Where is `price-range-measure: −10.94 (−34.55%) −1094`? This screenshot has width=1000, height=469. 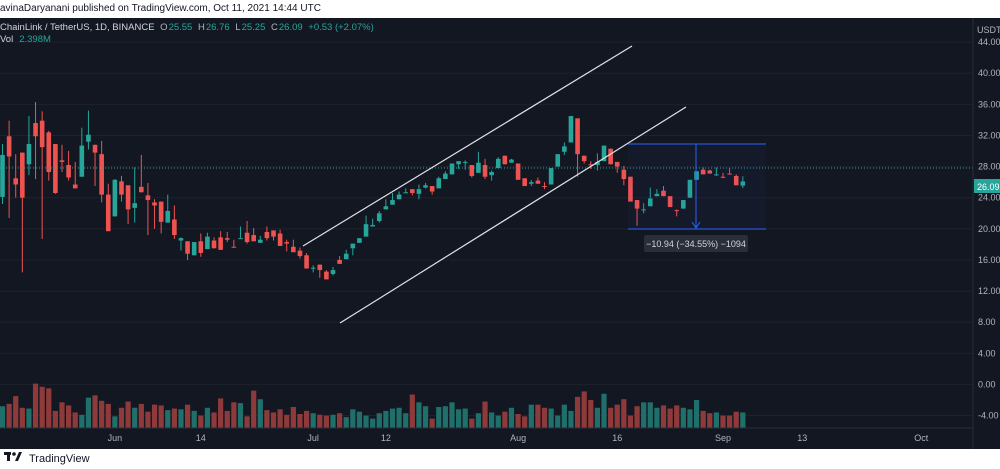 price-range-measure: −10.94 (−34.55%) −1094 is located at coordinates (697, 197).